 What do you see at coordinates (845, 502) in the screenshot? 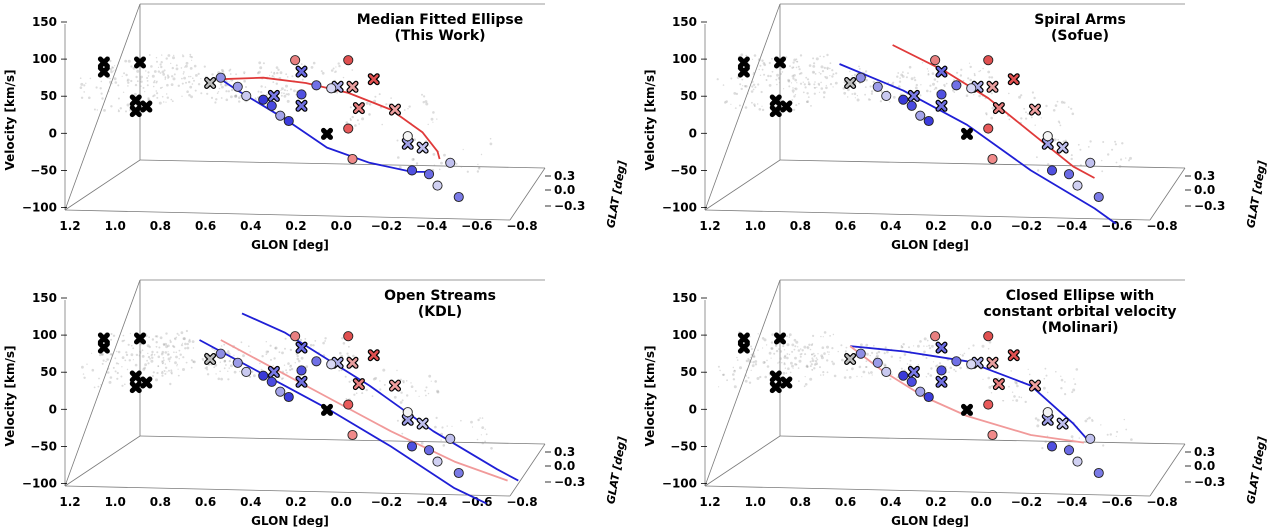
I see `glon-tick-label: 0.6` at bounding box center [845, 502].